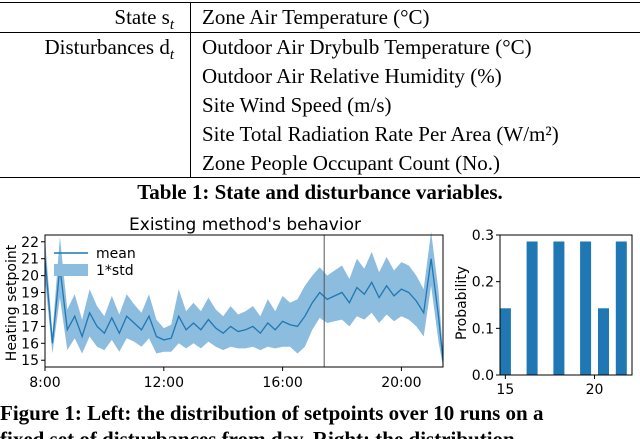 The height and width of the screenshot is (439, 640). Describe the element at coordinates (30, 361) in the screenshot. I see `y-tick-label: 15` at that location.